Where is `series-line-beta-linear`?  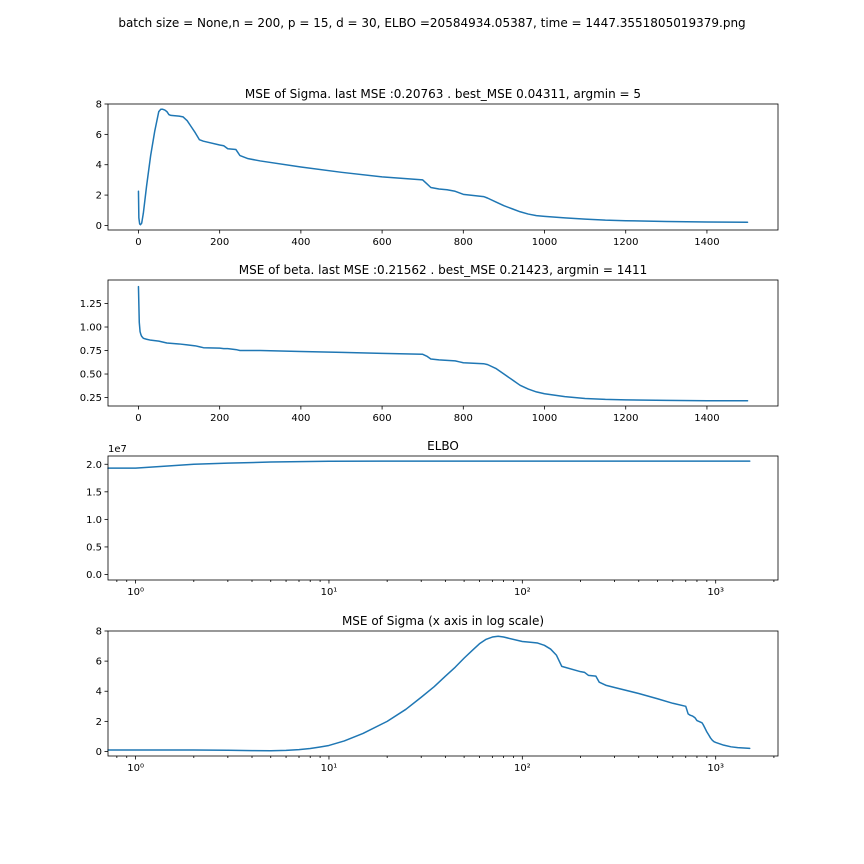
series-line-beta-linear is located at coordinates (443, 343).